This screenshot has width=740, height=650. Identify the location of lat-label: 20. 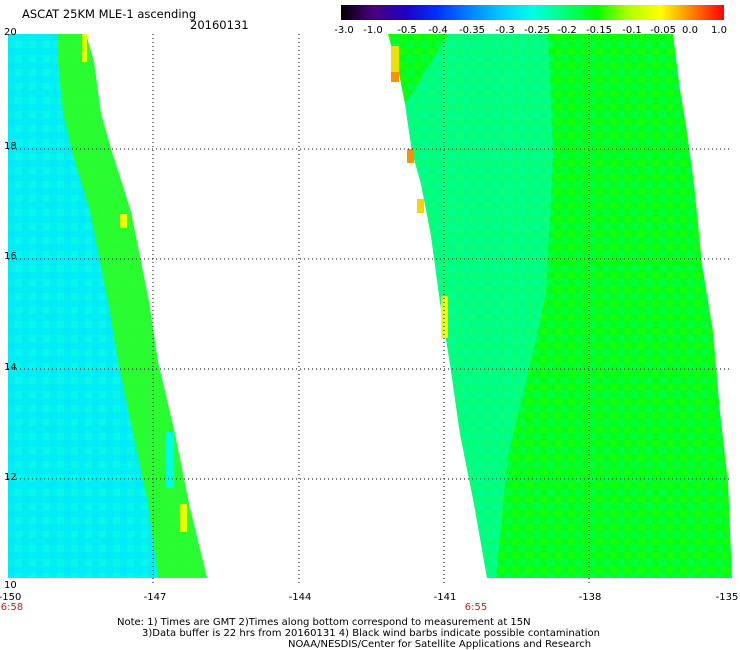
(10, 32).